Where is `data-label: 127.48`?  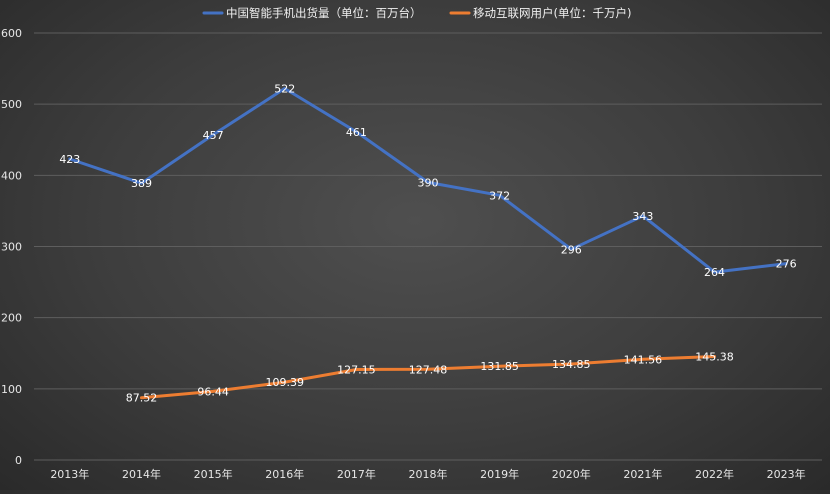 data-label: 127.48 is located at coordinates (428, 369).